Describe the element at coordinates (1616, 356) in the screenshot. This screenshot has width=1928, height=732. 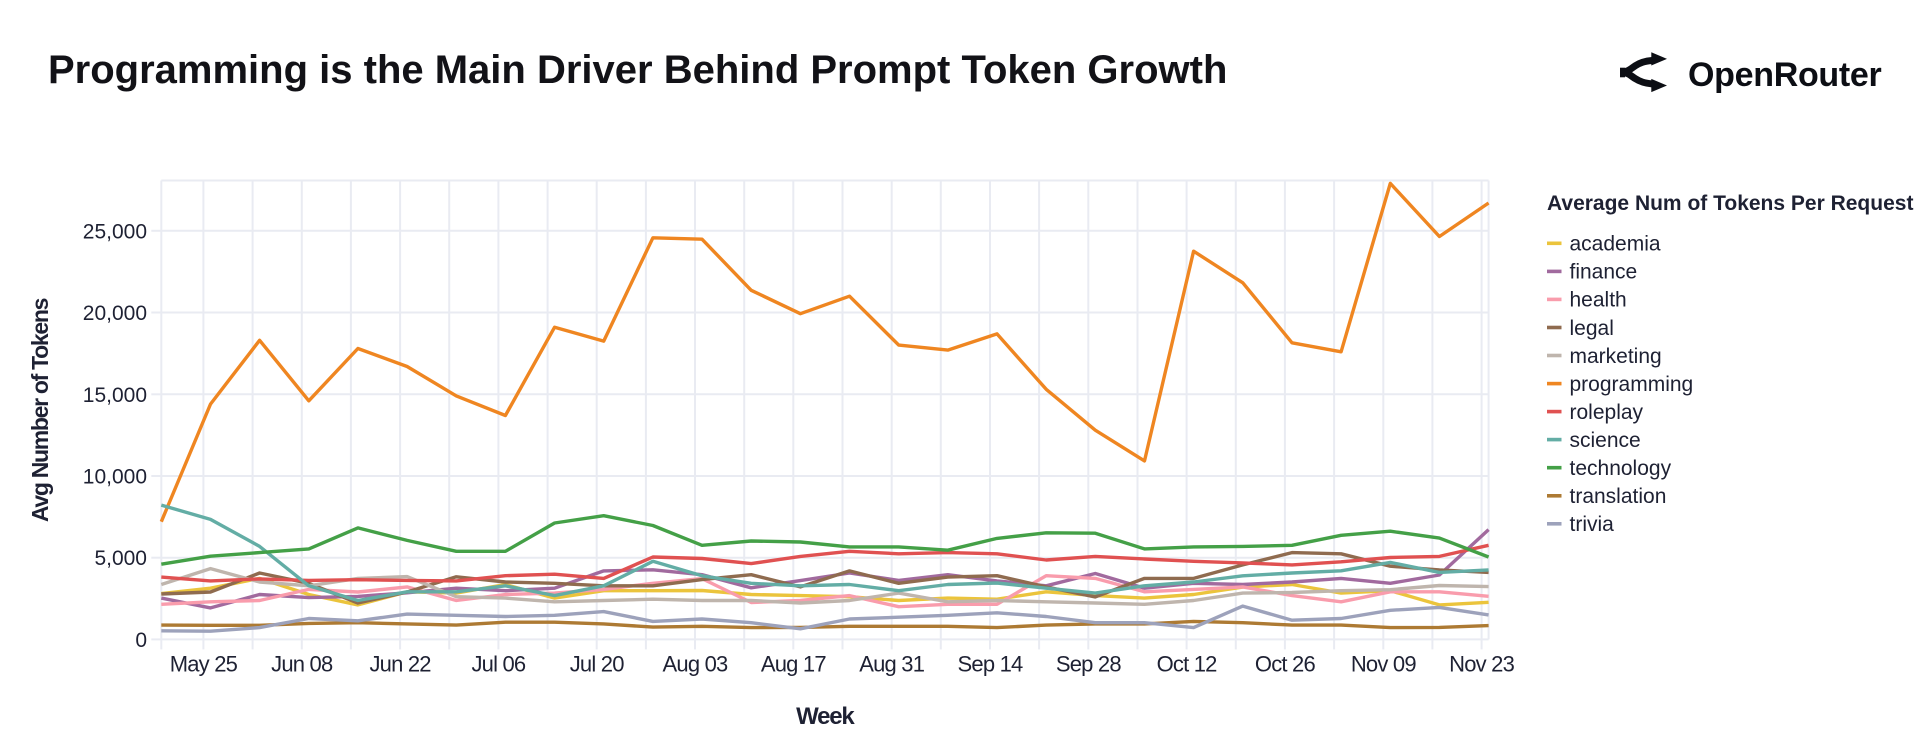
I see `svg-text: marketing` at that location.